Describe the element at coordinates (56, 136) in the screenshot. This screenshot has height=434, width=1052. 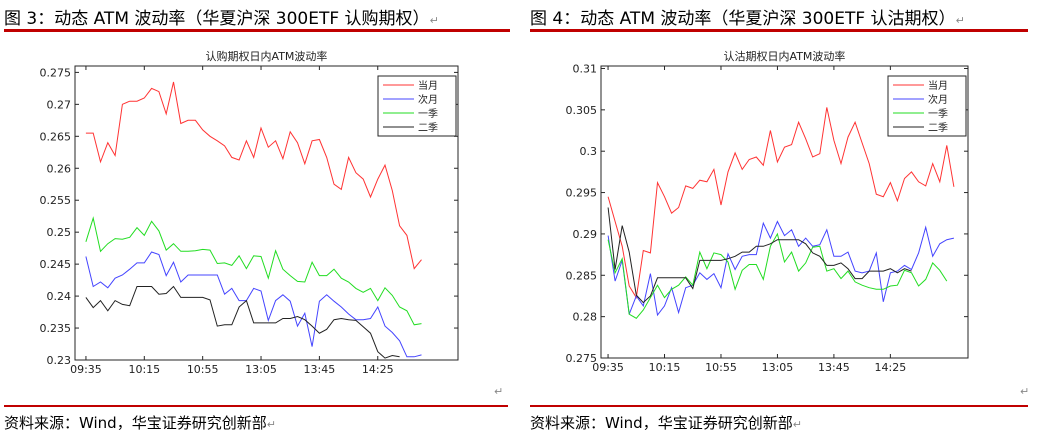
I see `y-tick-label: 0.265` at that location.